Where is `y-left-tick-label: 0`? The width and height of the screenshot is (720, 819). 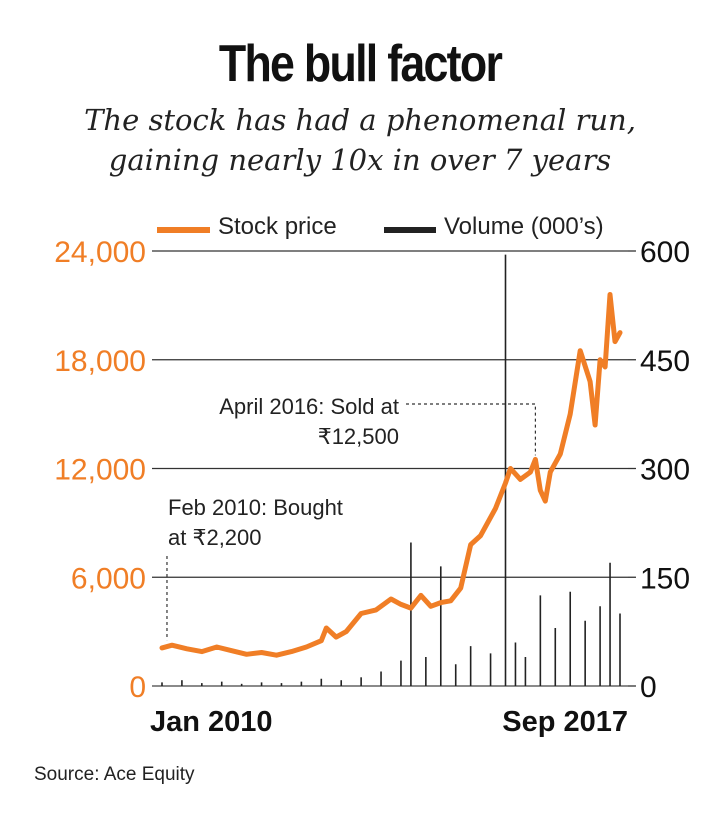
y-left-tick-label: 0 is located at coordinates (137, 687).